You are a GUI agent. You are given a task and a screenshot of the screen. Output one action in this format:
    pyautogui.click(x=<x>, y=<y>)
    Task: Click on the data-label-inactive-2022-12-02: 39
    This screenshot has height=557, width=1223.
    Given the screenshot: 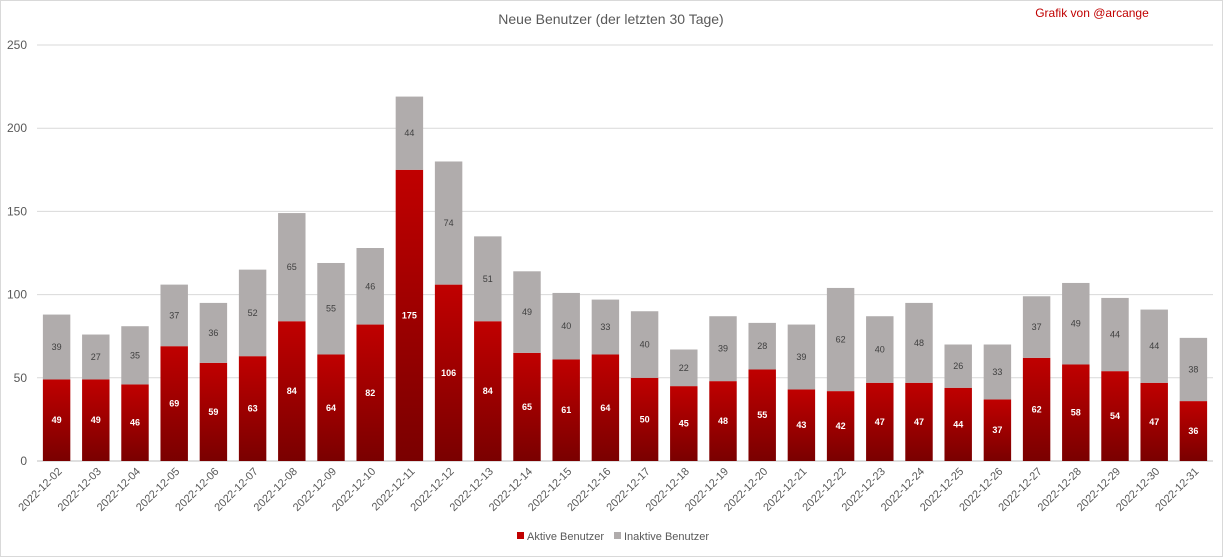 What is the action you would take?
    pyautogui.click(x=57, y=347)
    